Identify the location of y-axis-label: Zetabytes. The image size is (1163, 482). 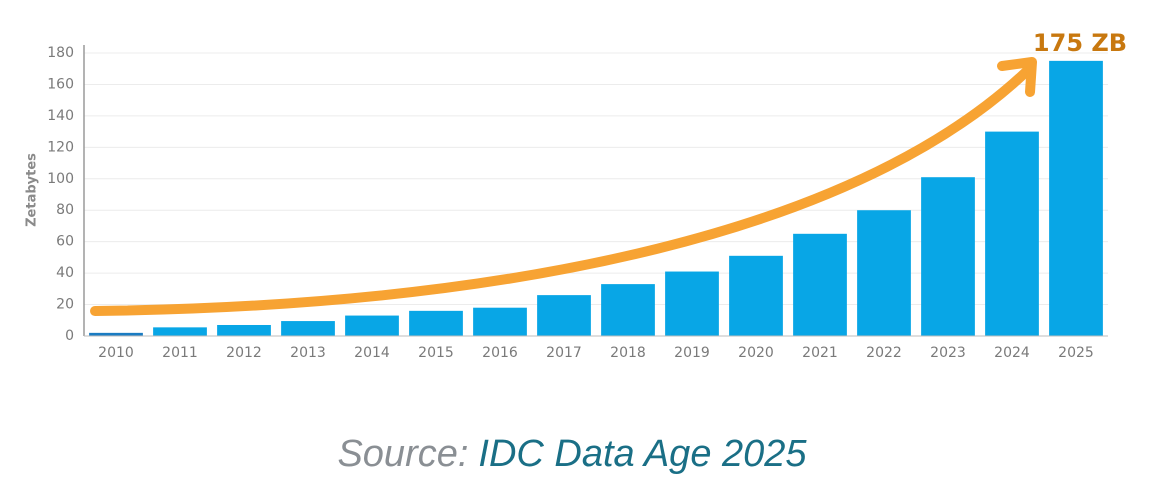
(32, 190).